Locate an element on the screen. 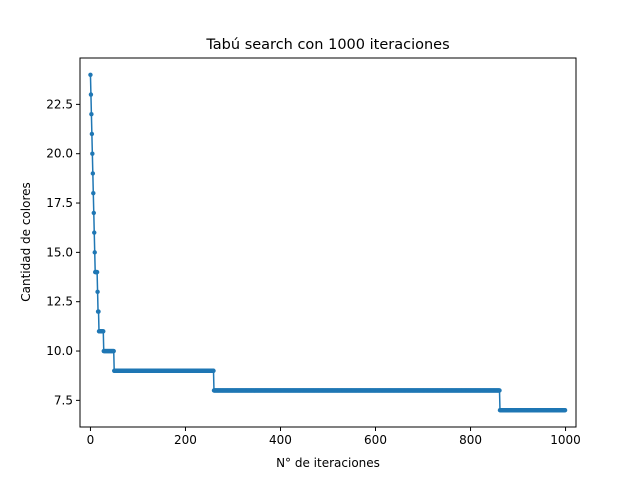 The image size is (640, 480). x-tick-label: 0 is located at coordinates (91, 440).